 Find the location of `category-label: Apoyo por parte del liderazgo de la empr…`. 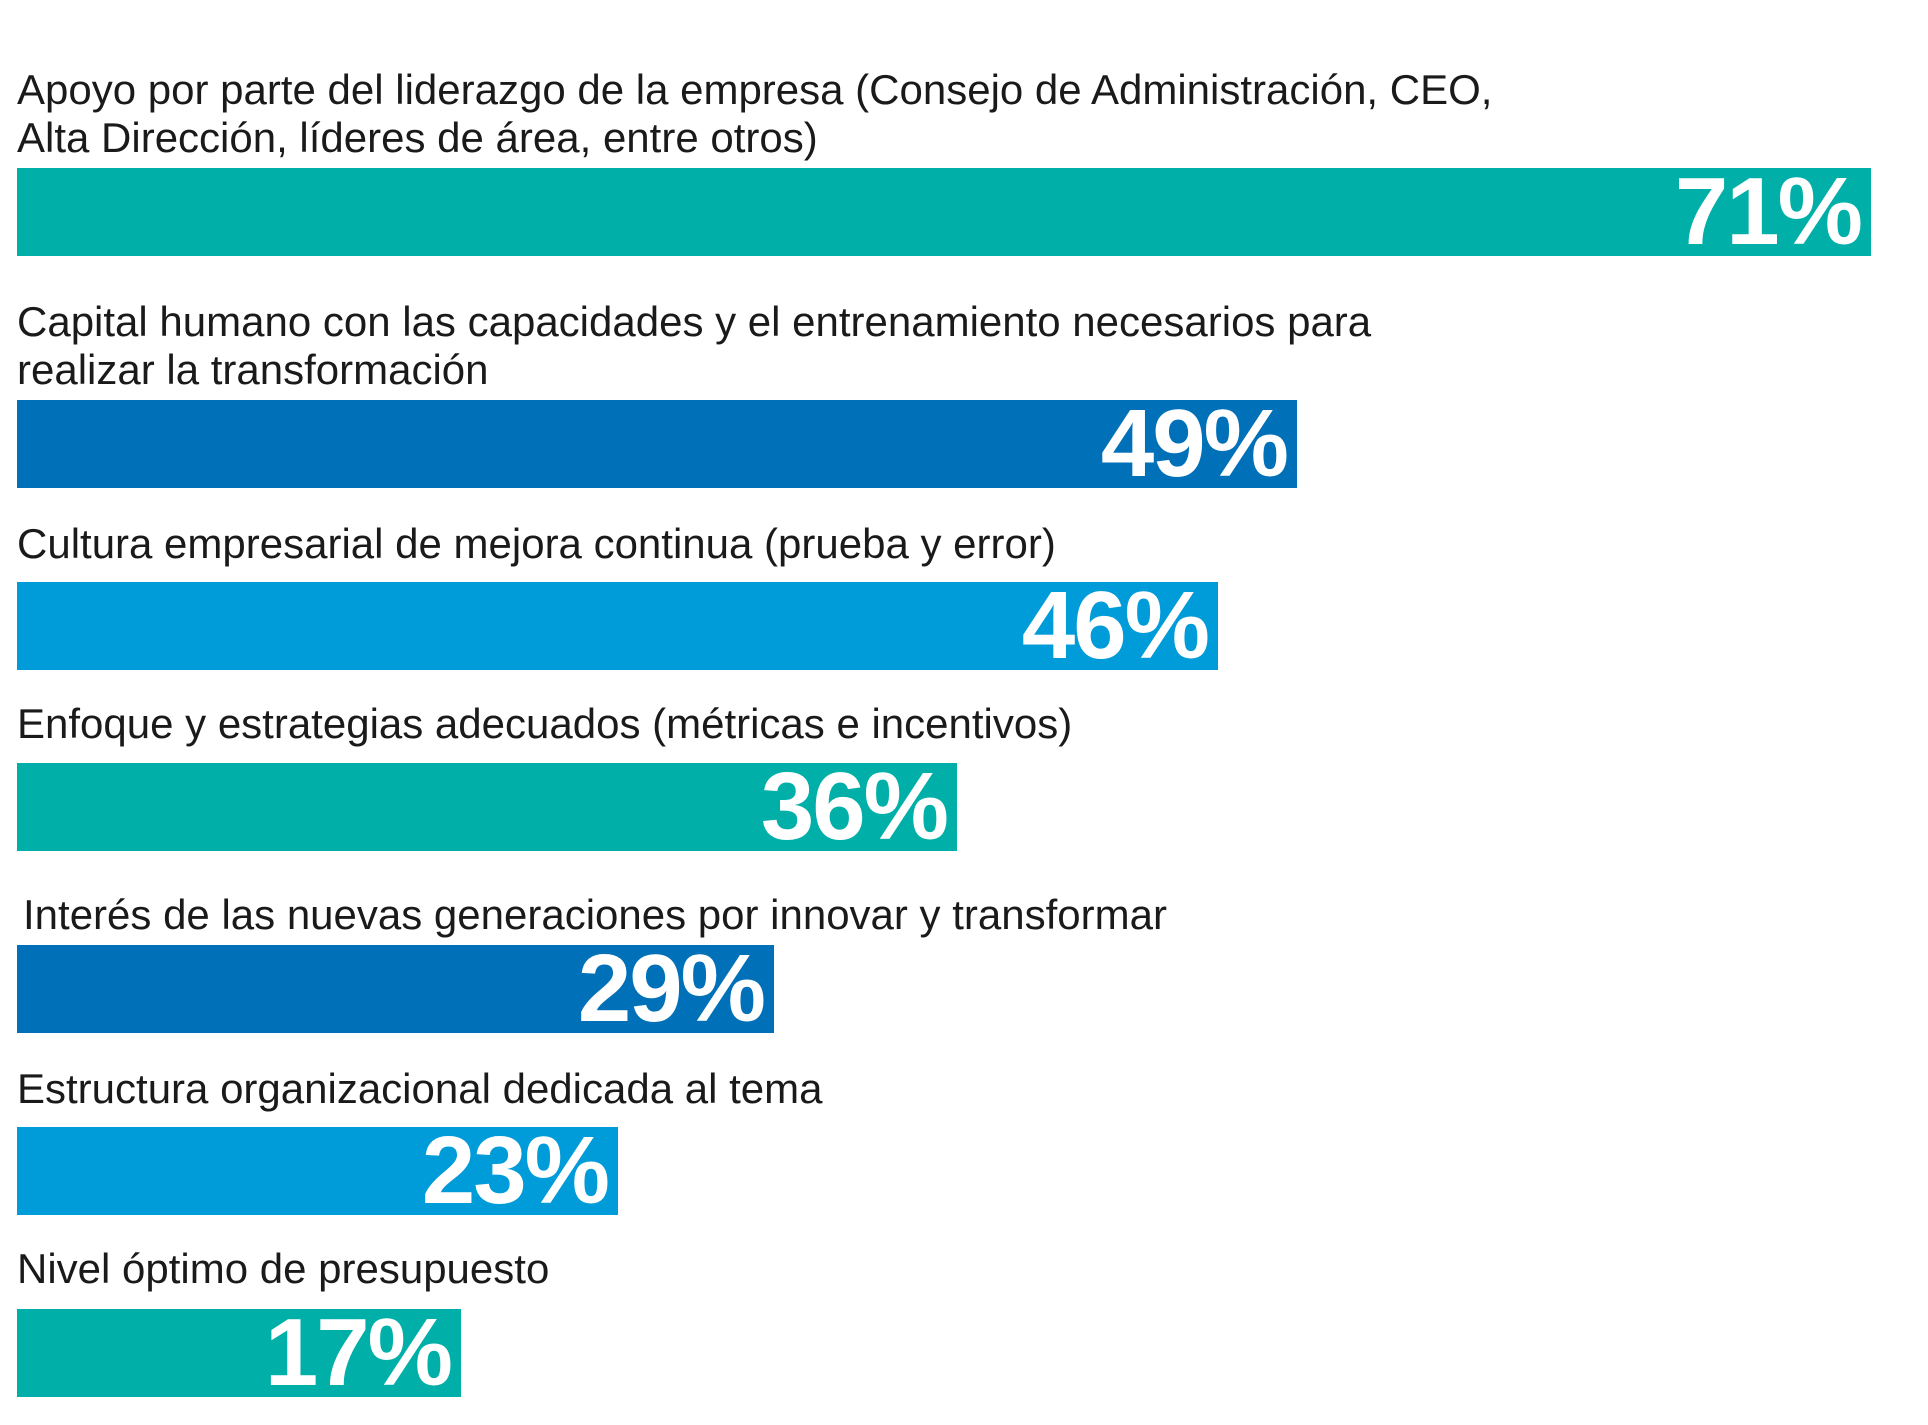

category-label: Apoyo por parte del liderazgo de la empr… is located at coordinates (755, 113).